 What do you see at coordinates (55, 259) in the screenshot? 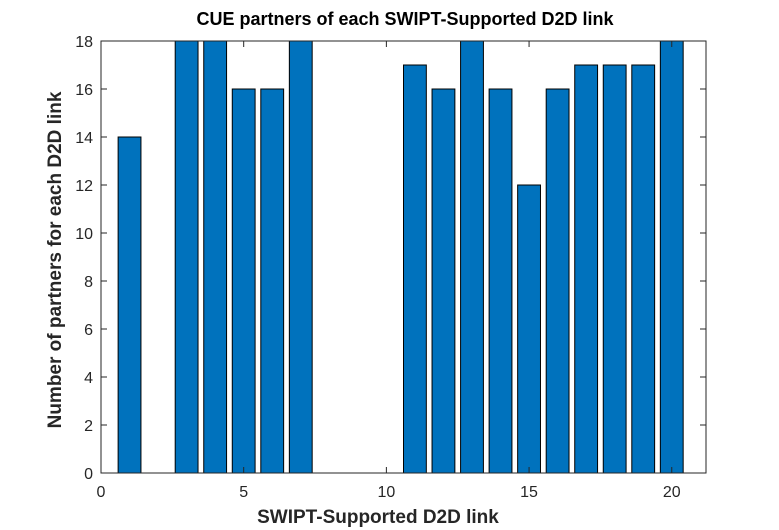
I see `y-axis-label: Number of partners for each D2D link` at bounding box center [55, 259].